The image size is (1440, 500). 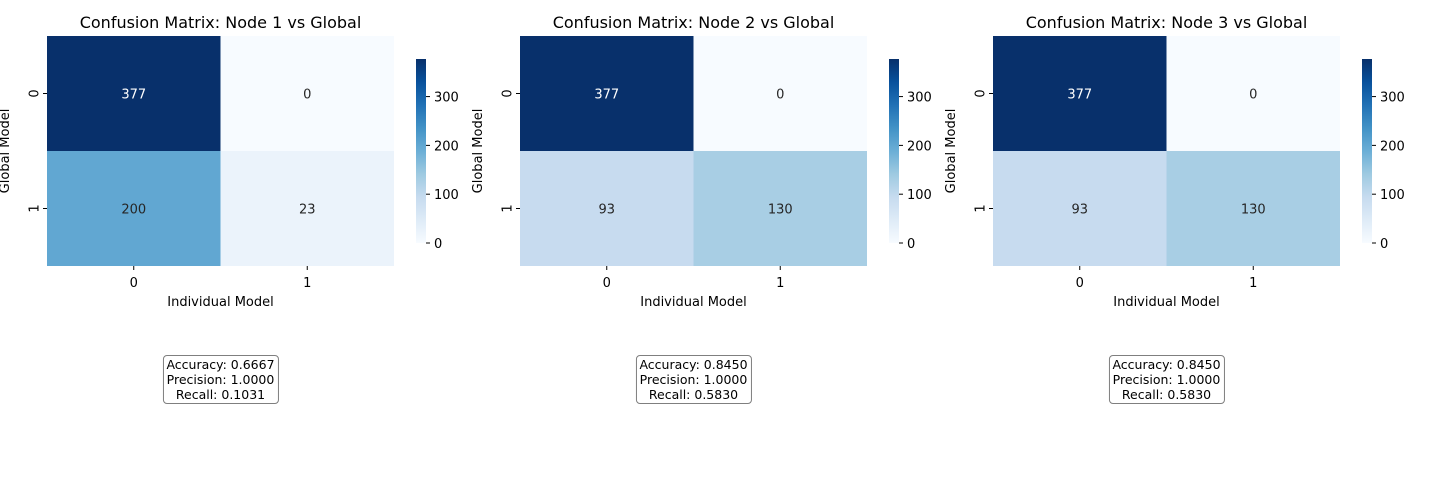 What do you see at coordinates (220, 364) in the screenshot?
I see `metric-line: Accuracy: 0.6667` at bounding box center [220, 364].